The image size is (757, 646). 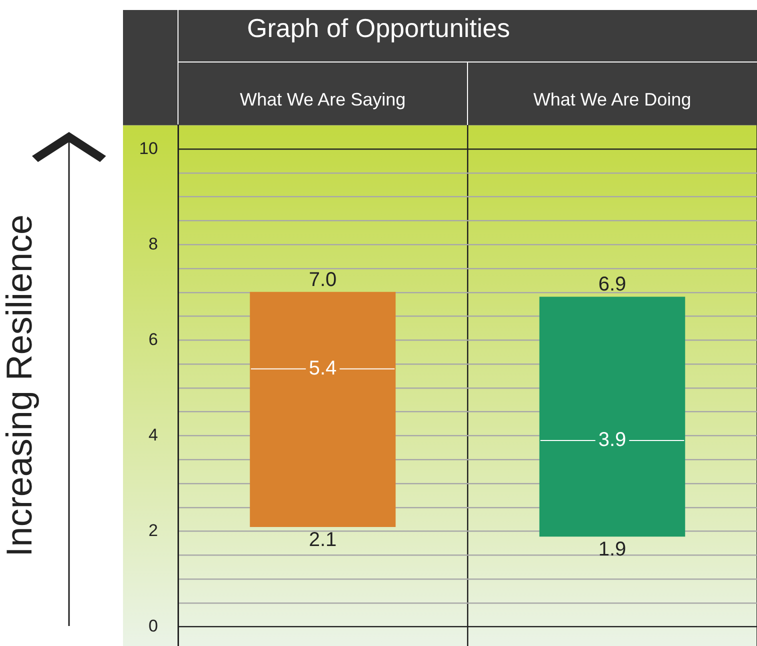 What do you see at coordinates (322, 279) in the screenshot?
I see `annotation: 7.0` at bounding box center [322, 279].